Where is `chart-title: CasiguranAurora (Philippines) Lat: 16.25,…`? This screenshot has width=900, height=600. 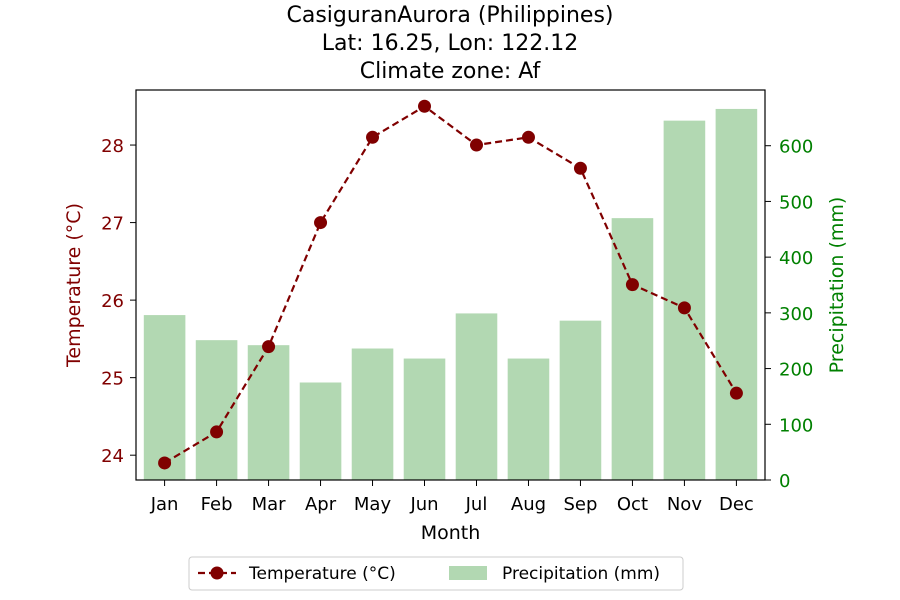 chart-title: CasiguranAurora (Philippines) Lat: 16.25,… is located at coordinates (449, 43).